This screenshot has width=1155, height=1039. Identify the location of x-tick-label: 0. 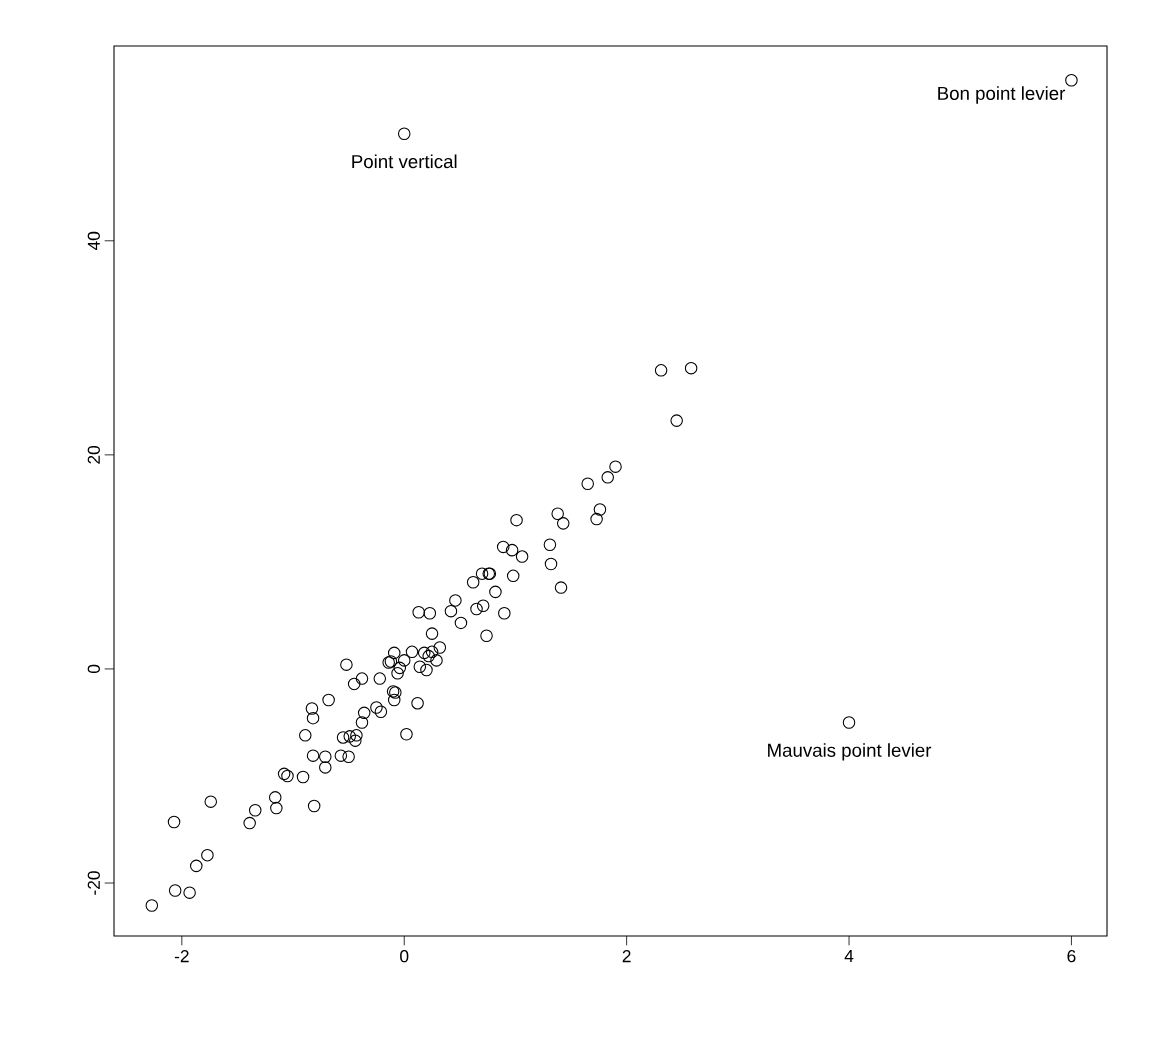
(404, 956).